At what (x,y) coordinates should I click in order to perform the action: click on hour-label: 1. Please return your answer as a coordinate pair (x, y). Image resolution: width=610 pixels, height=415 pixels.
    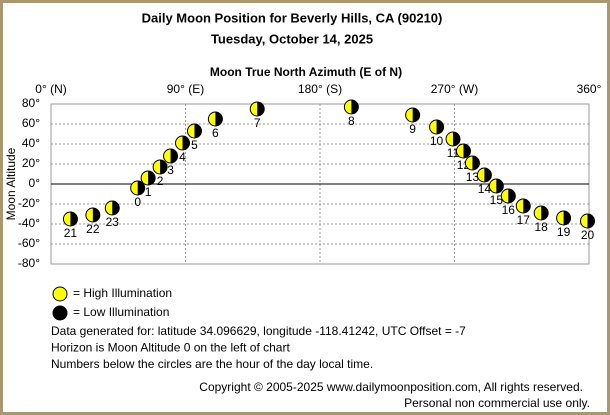
    Looking at the image, I should click on (148, 192).